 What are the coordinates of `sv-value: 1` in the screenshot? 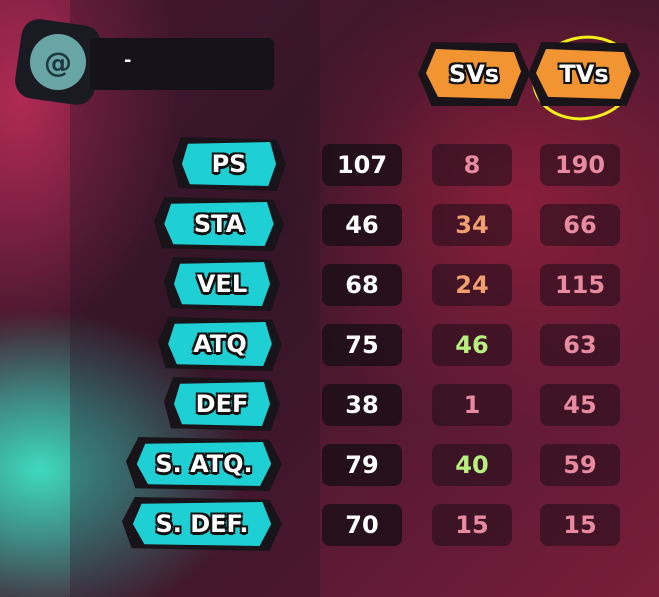 It's located at (472, 405).